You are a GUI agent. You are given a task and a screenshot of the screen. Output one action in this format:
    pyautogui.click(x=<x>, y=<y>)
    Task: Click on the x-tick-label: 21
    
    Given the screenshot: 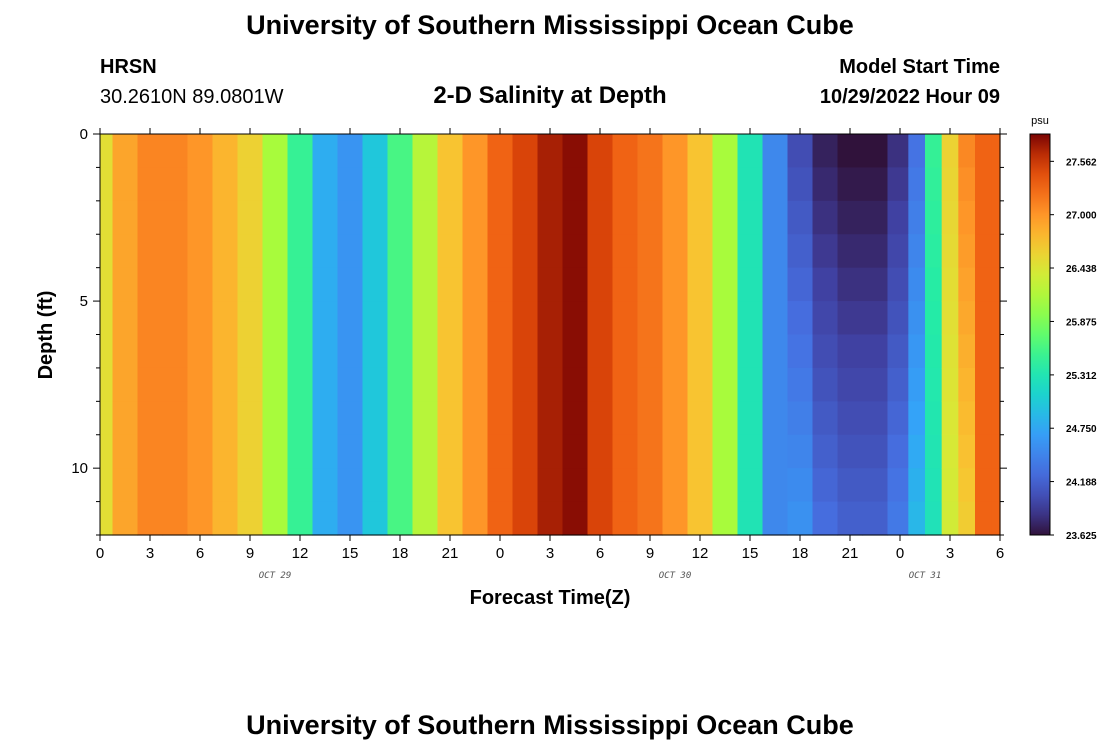 What is the action you would take?
    pyautogui.click(x=450, y=553)
    